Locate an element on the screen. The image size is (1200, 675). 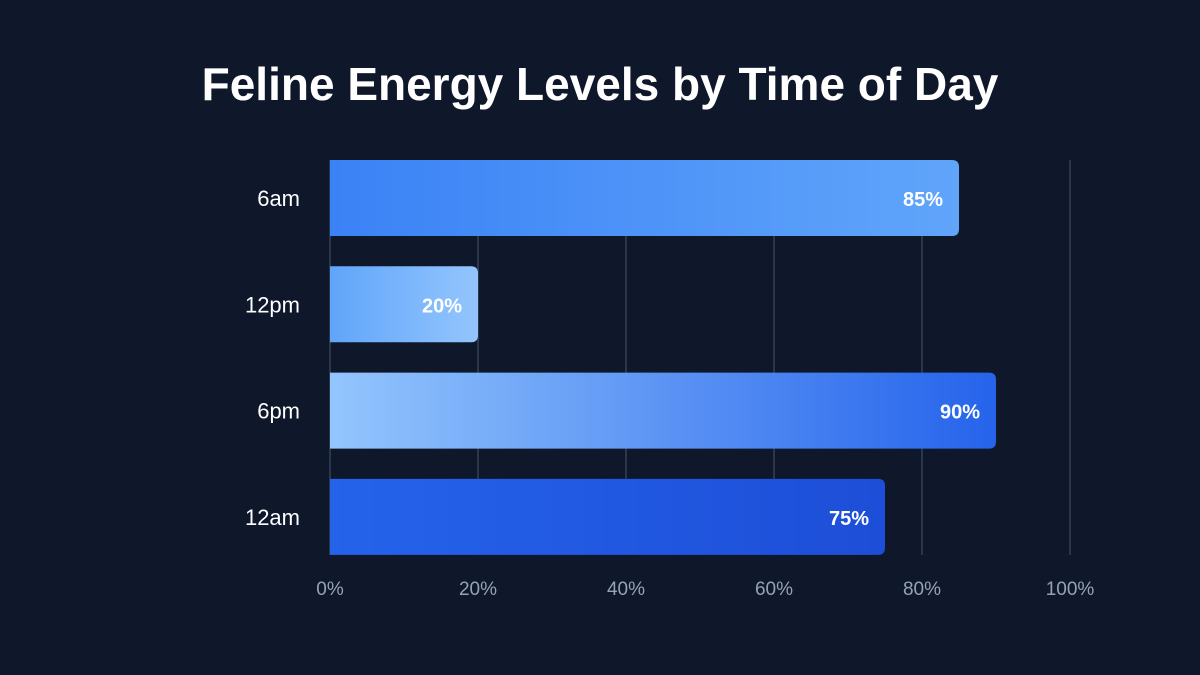
bar-6am is located at coordinates (644, 198).